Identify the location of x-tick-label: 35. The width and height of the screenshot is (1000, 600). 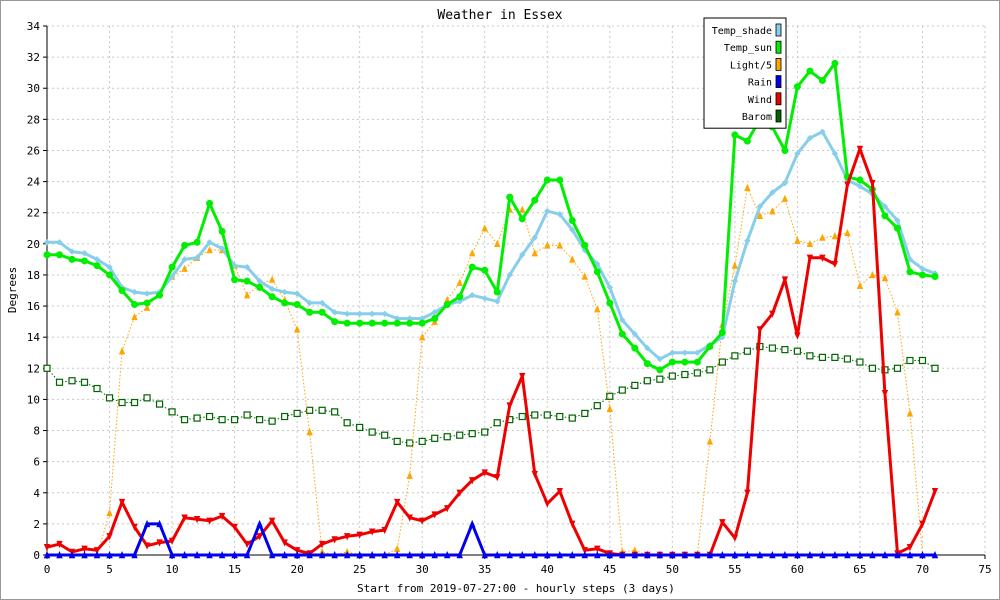
(484, 569).